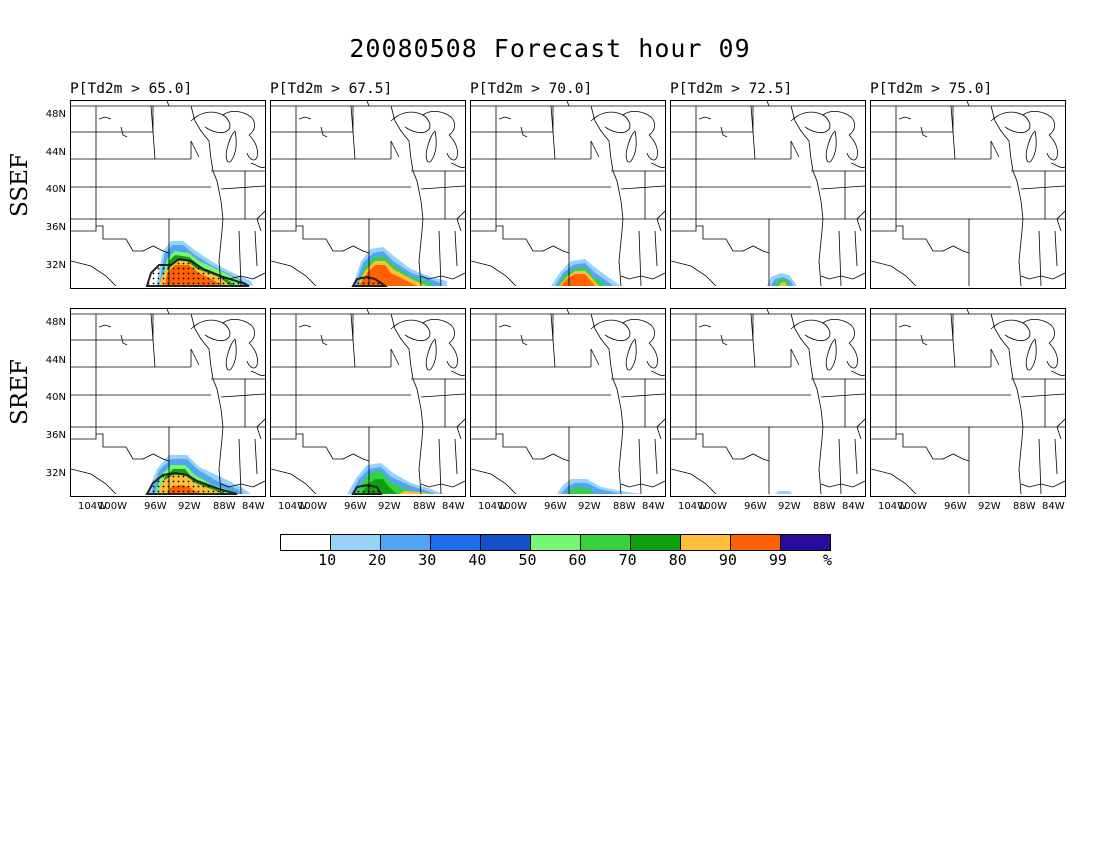  I want to click on colorbar-unit: %, so click(828, 560).